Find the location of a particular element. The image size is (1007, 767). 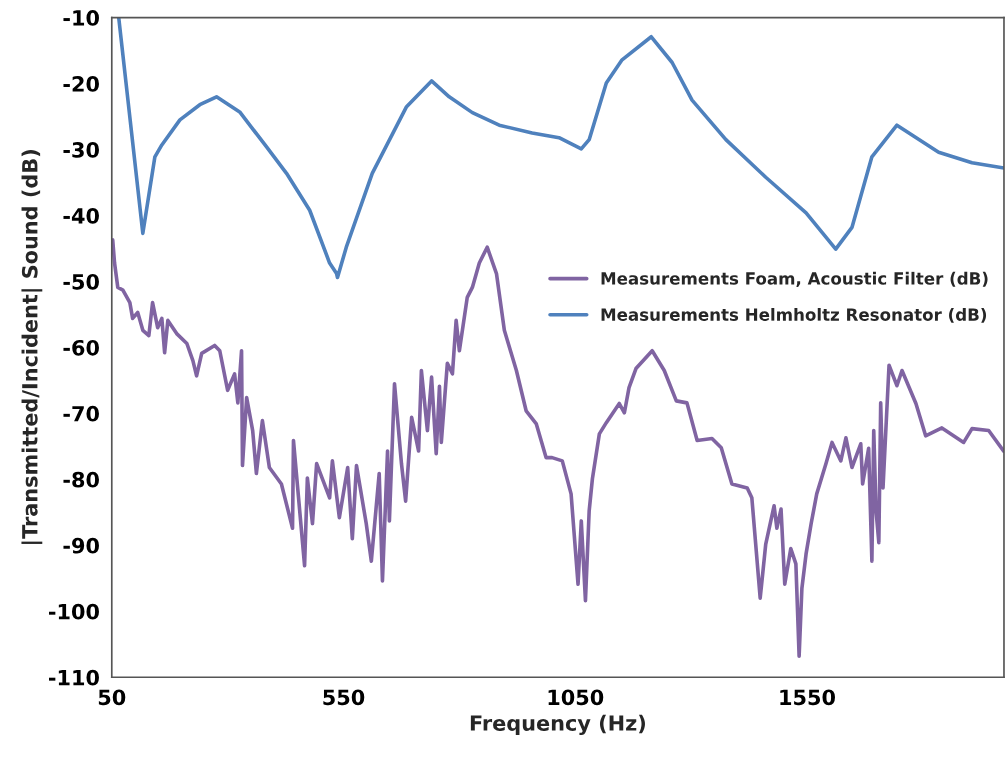

x-tick-label: 50 is located at coordinates (112, 697).